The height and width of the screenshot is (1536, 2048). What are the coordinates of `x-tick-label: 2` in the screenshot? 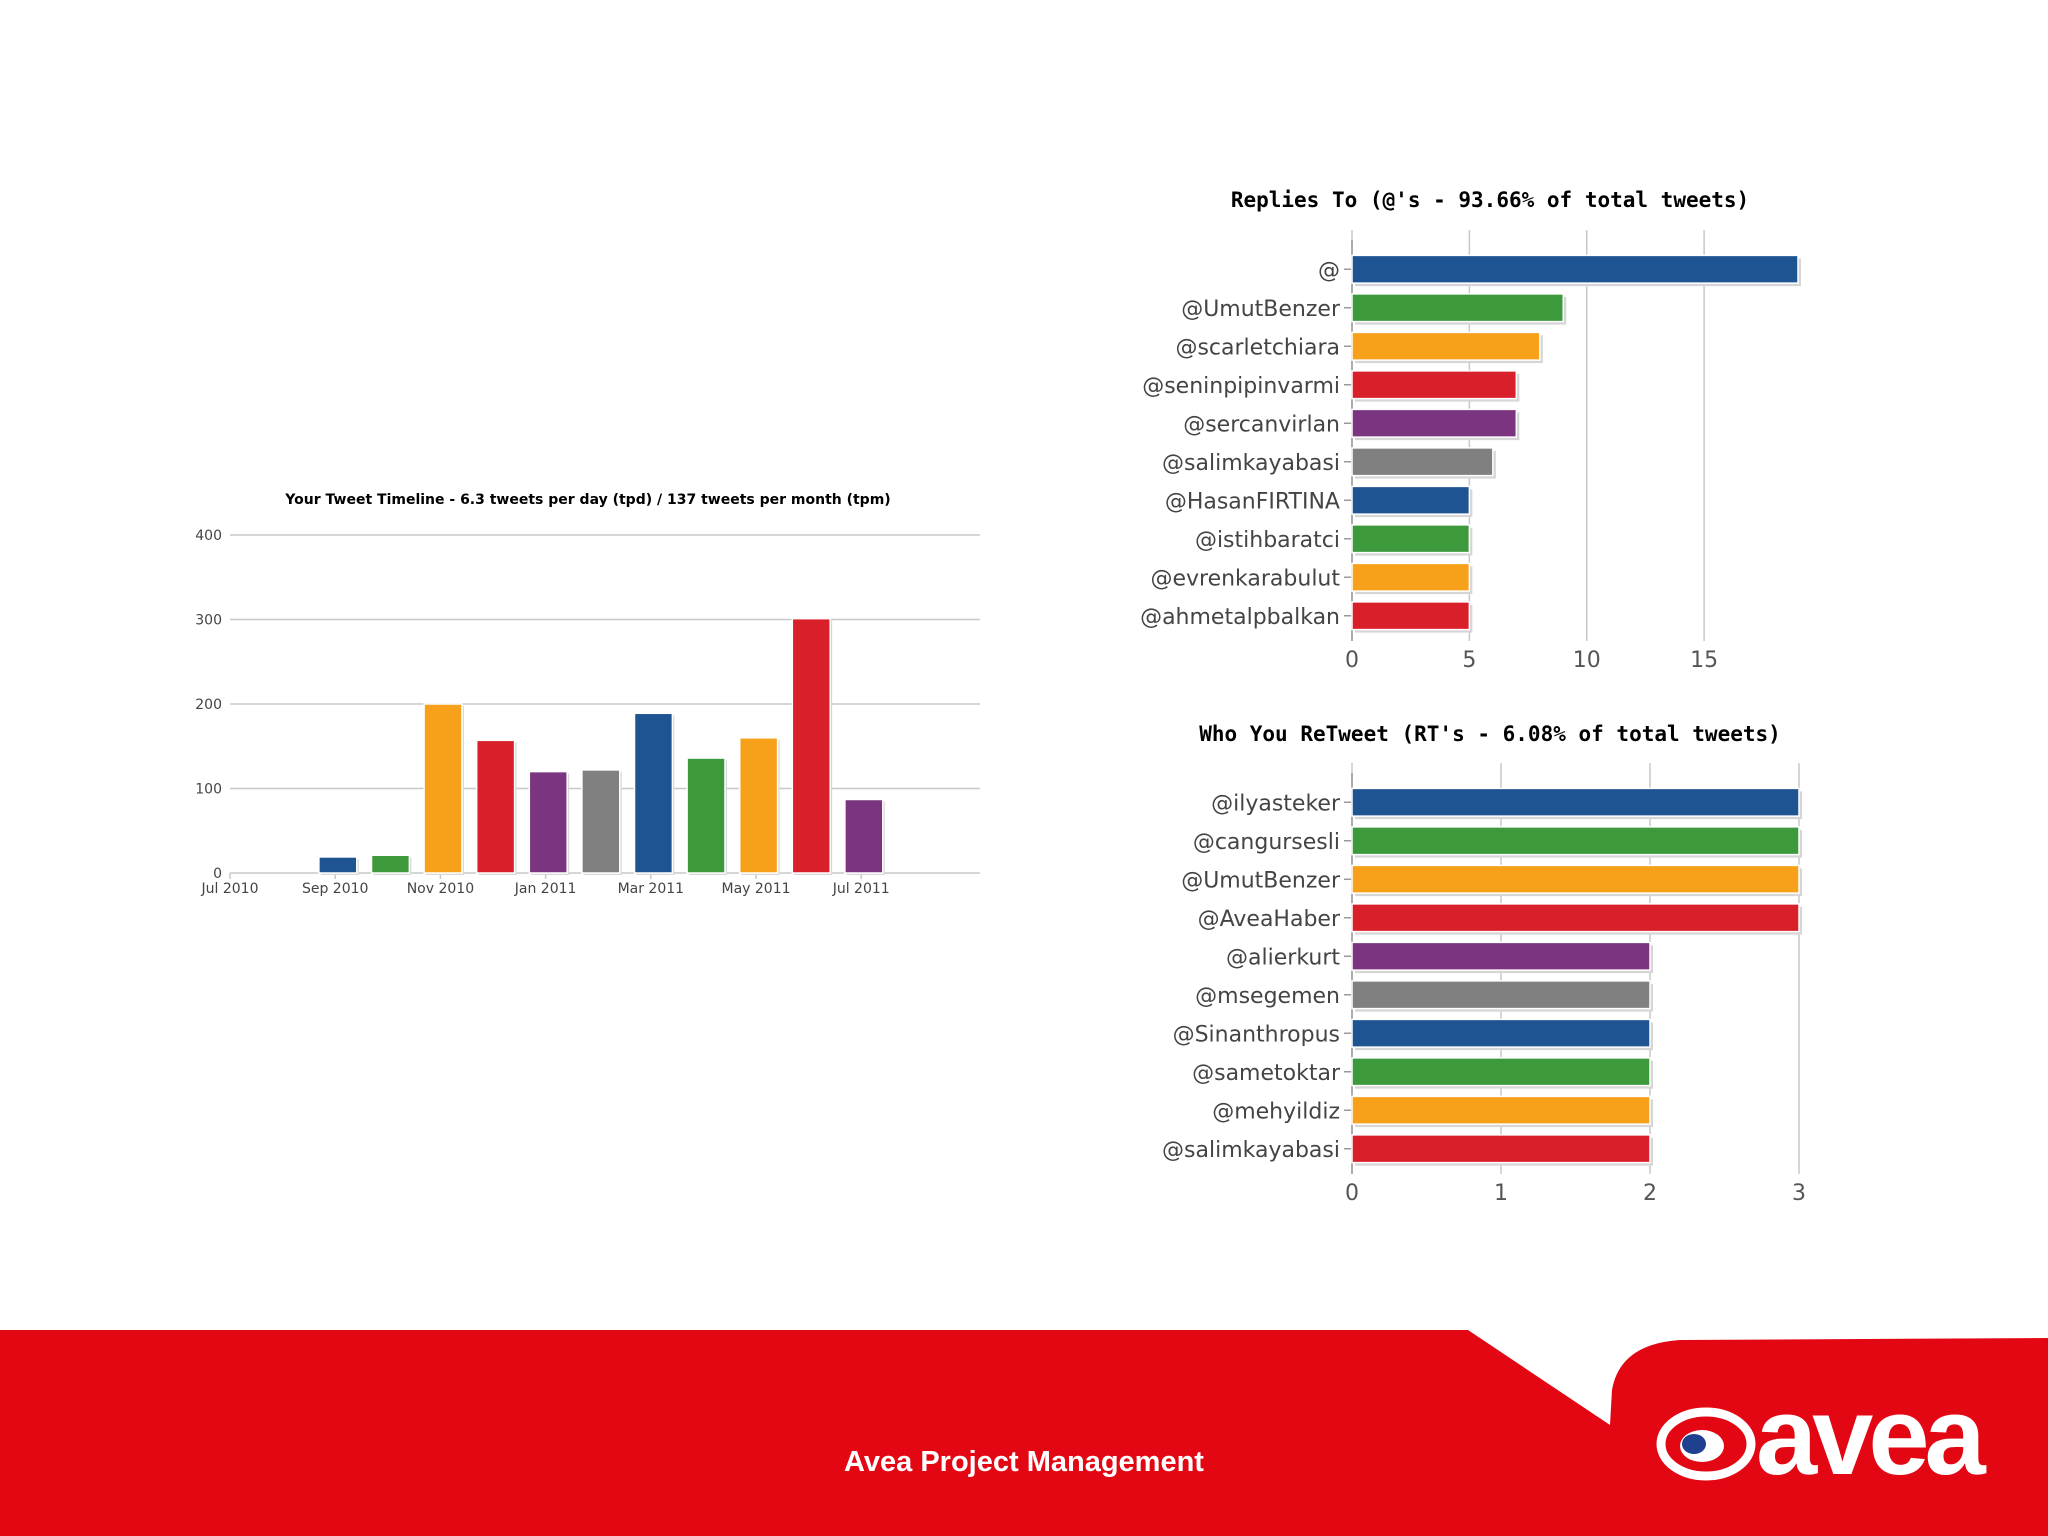 It's located at (1650, 1193).